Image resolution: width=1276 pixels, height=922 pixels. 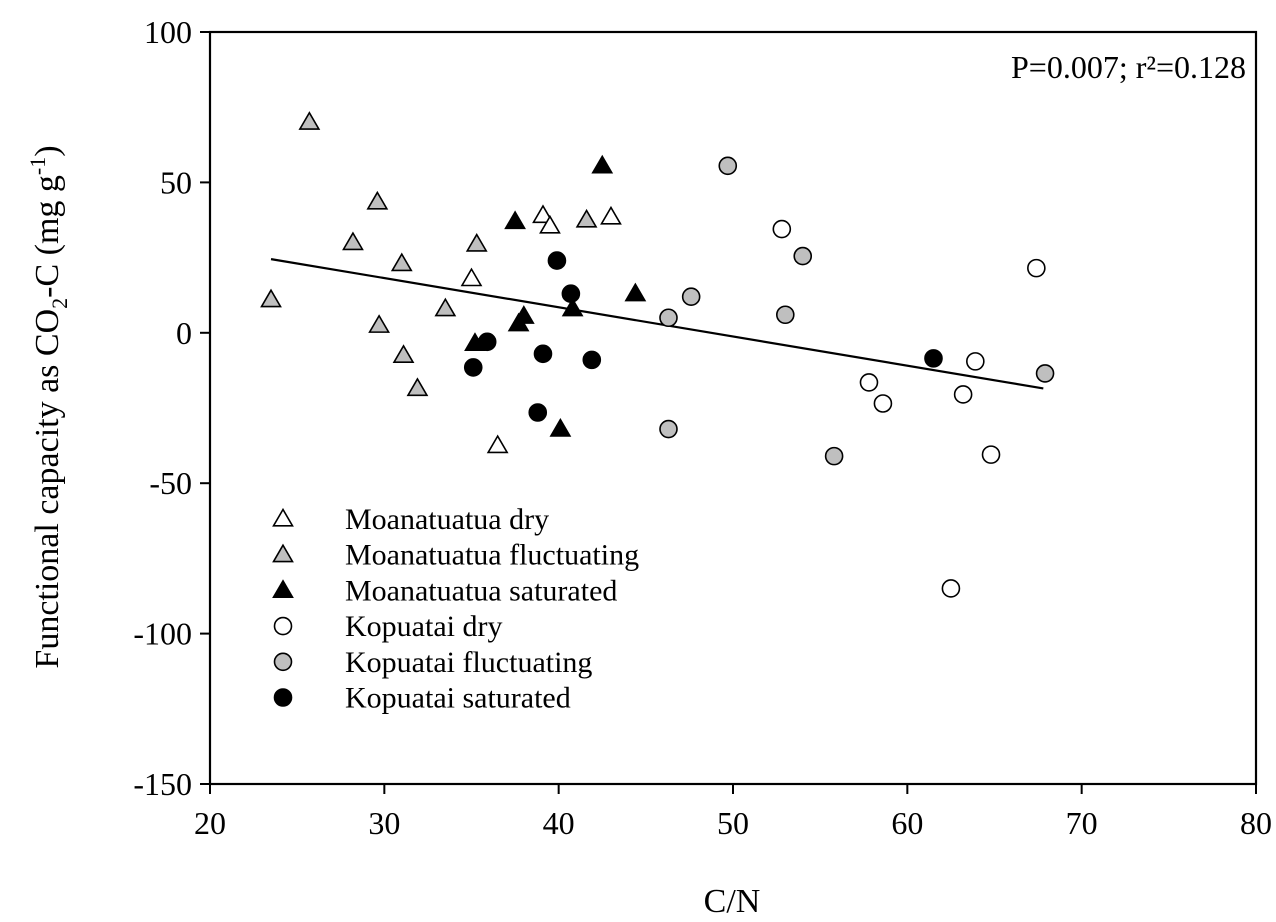 What do you see at coordinates (559, 823) in the screenshot?
I see `x-tick-label: 40` at bounding box center [559, 823].